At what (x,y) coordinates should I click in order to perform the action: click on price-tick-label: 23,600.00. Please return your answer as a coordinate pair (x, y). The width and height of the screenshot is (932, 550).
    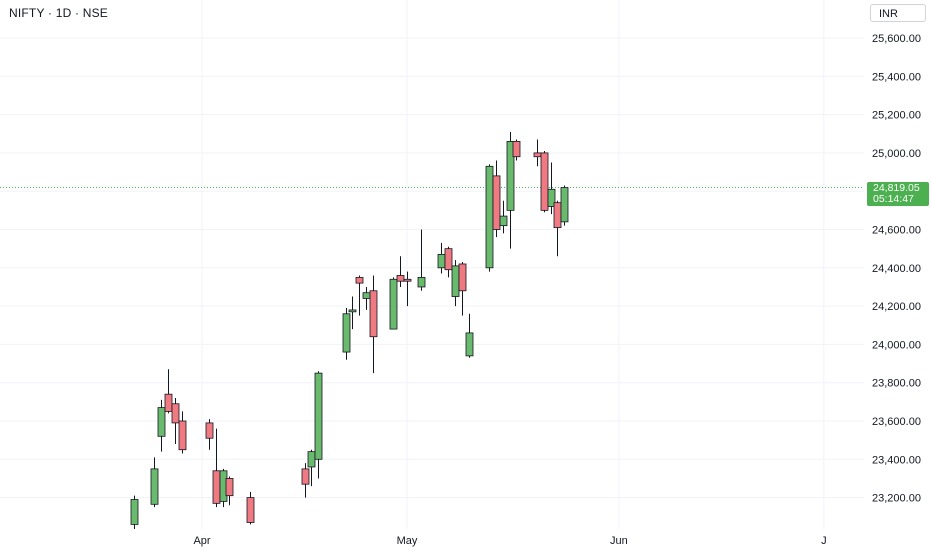
    Looking at the image, I should click on (896, 422).